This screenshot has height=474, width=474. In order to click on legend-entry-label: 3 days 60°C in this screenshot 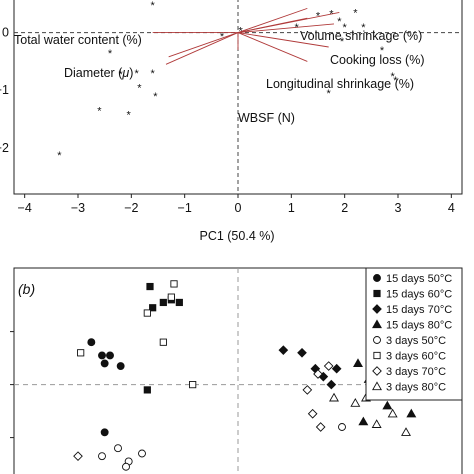, I will do `click(416, 357)`.